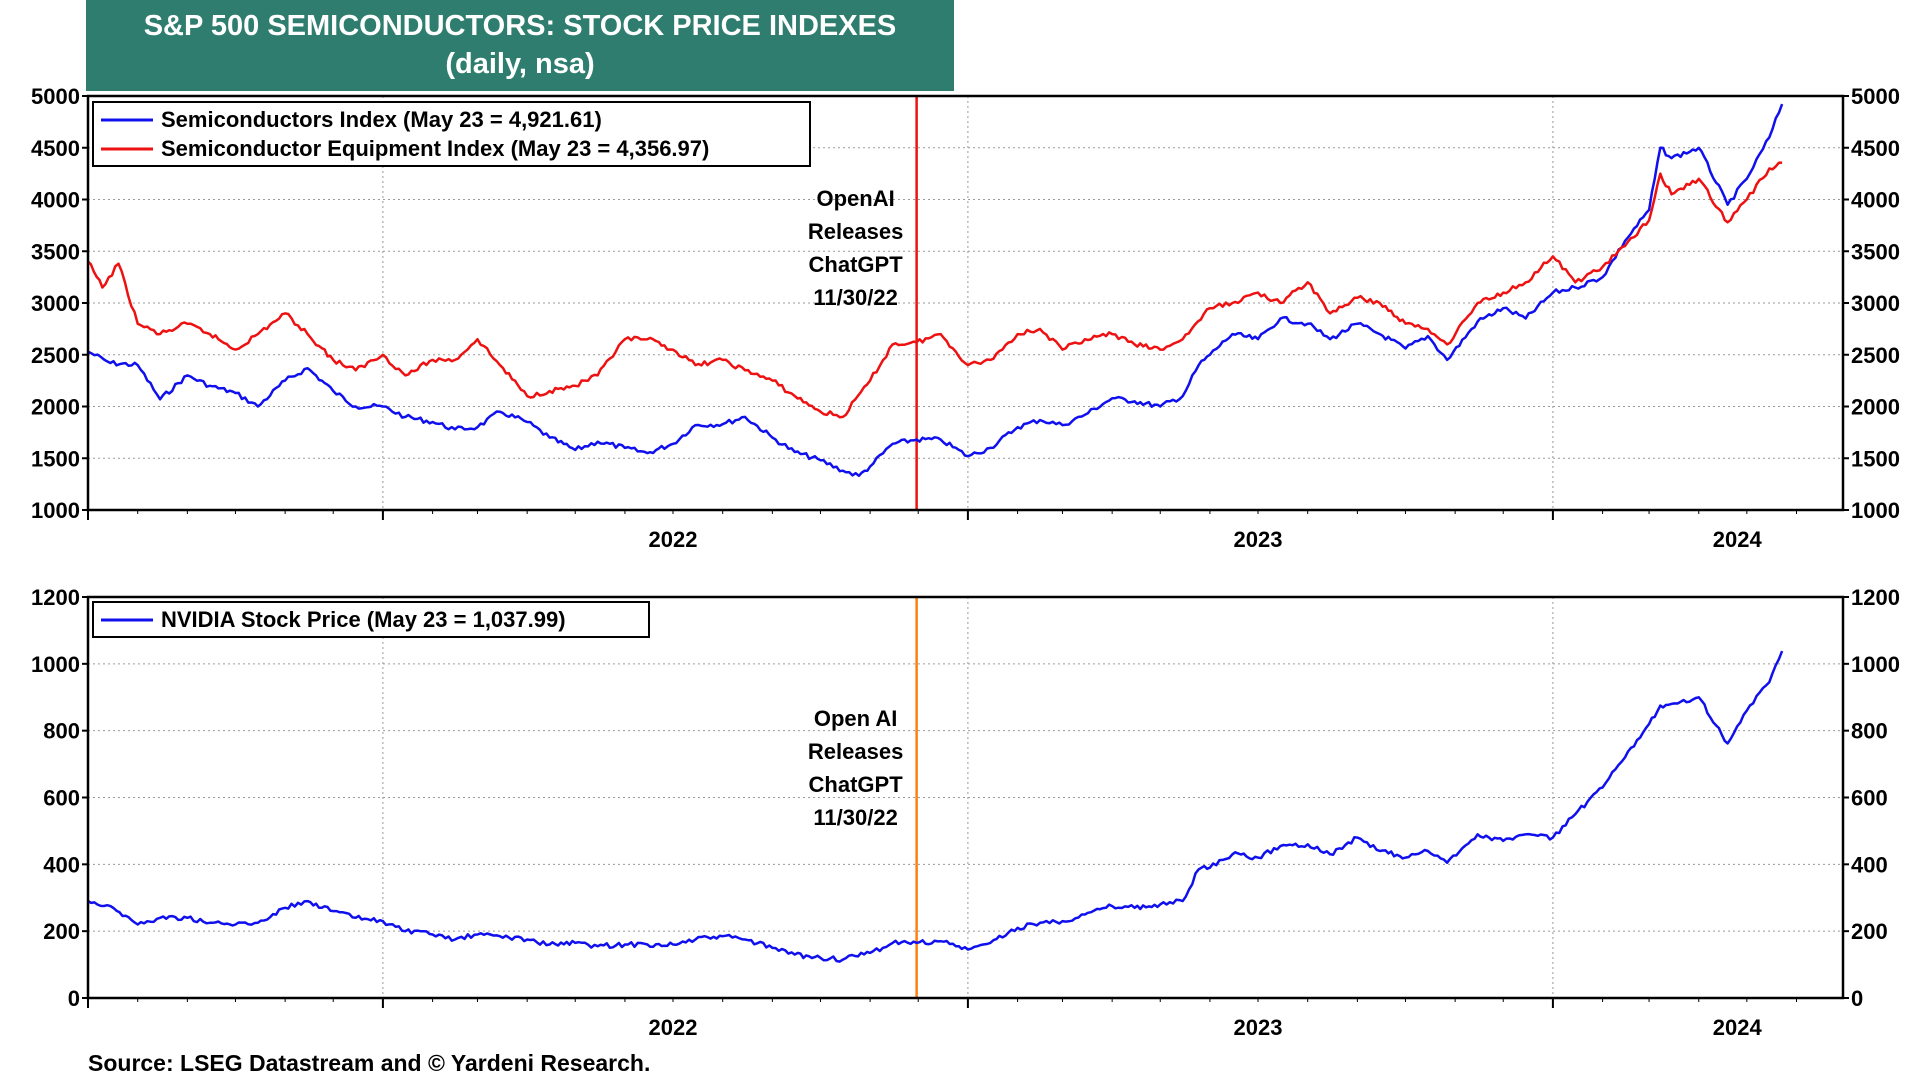  Describe the element at coordinates (55, 407) in the screenshot. I see `y-tick-label-left: 2000` at that location.